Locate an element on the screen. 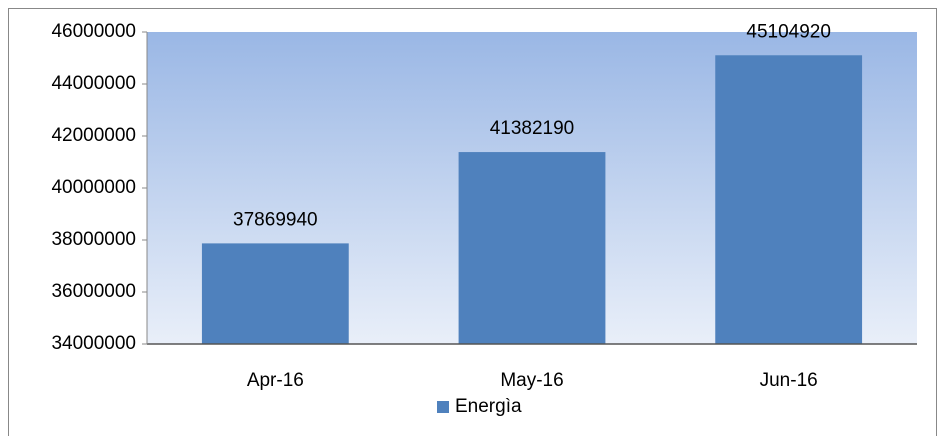  y-tick-label: 34000000 is located at coordinates (93, 343).